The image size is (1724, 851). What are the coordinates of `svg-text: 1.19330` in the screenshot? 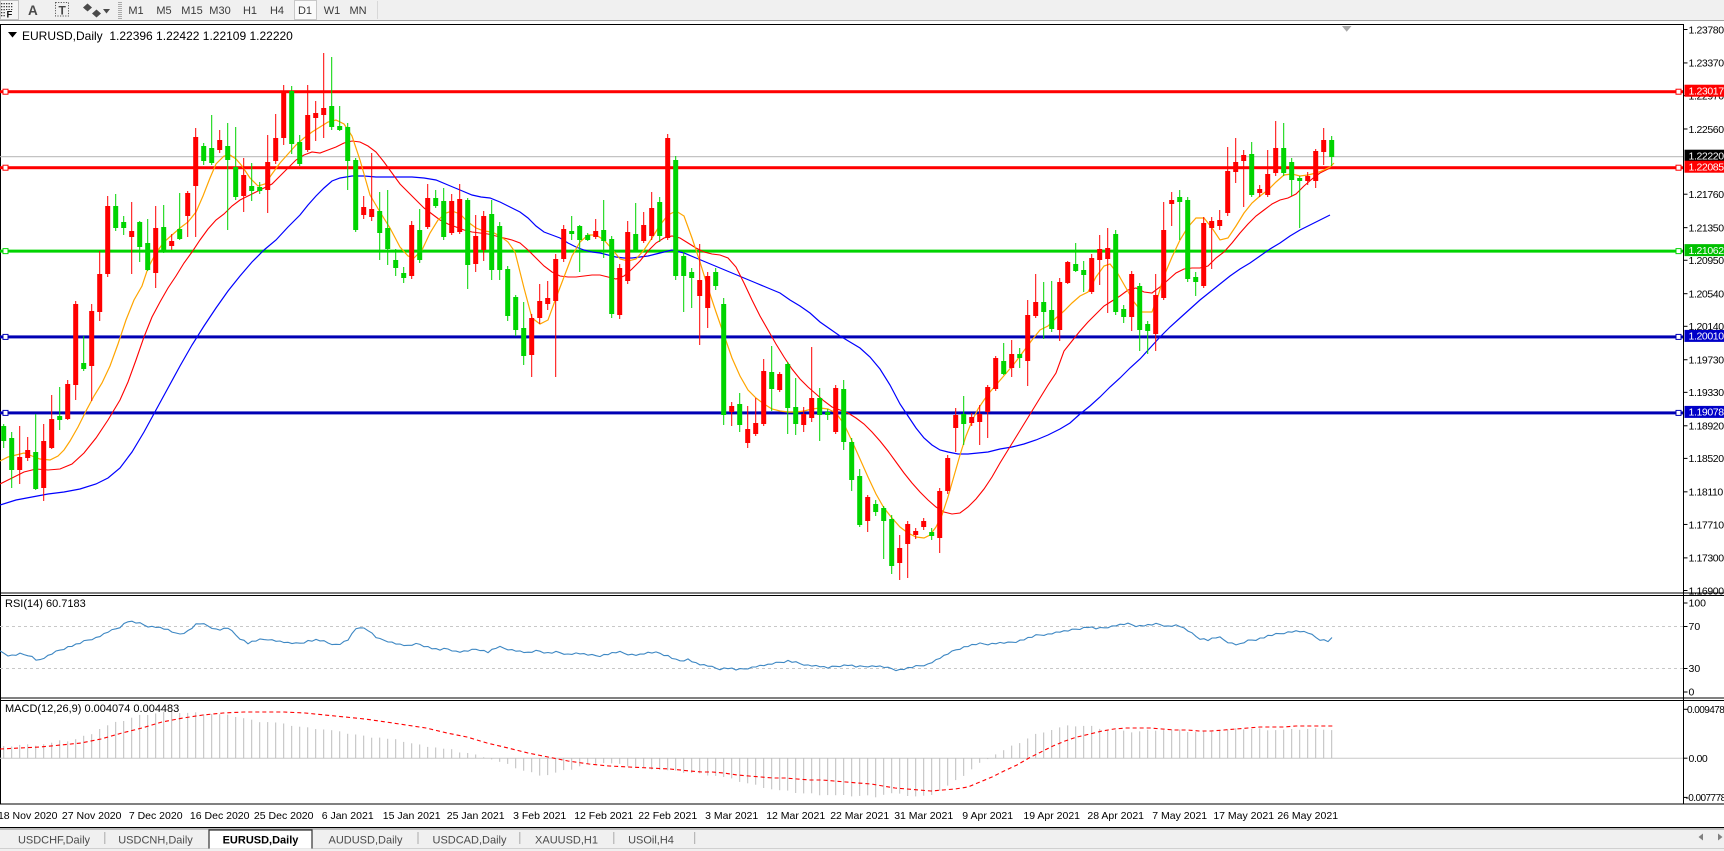 It's located at (1706, 393).